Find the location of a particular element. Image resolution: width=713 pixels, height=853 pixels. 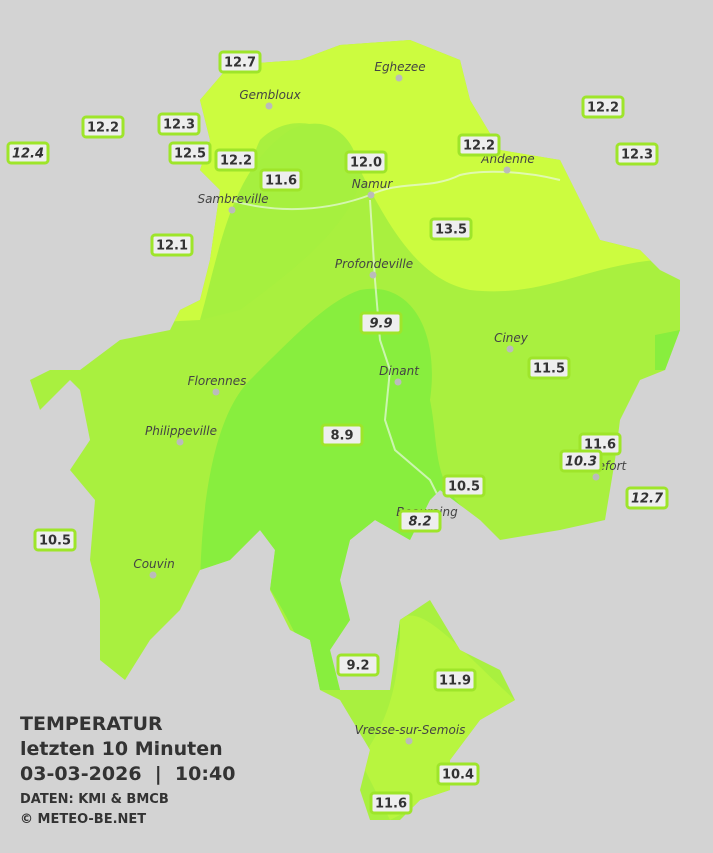

station-value: 13.5 is located at coordinates (451, 230).